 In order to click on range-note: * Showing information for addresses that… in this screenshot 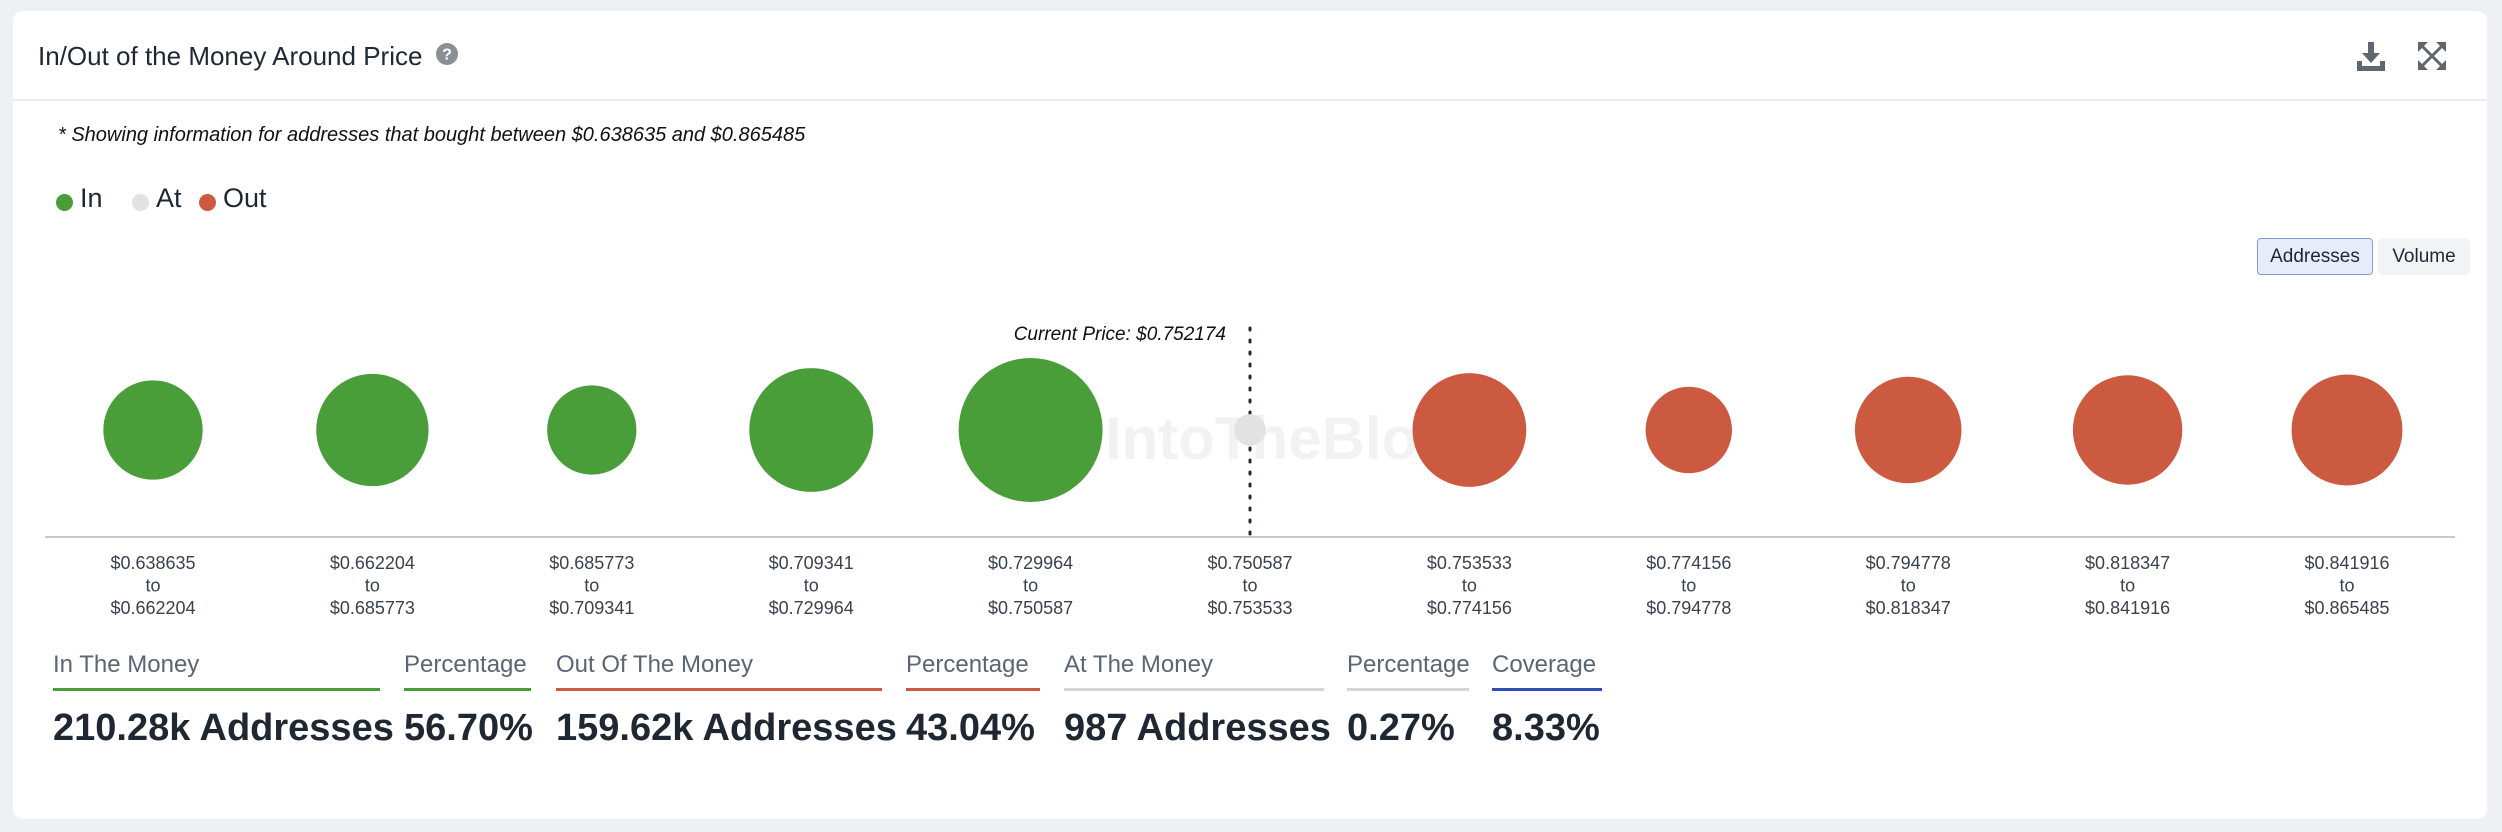, I will do `click(432, 135)`.